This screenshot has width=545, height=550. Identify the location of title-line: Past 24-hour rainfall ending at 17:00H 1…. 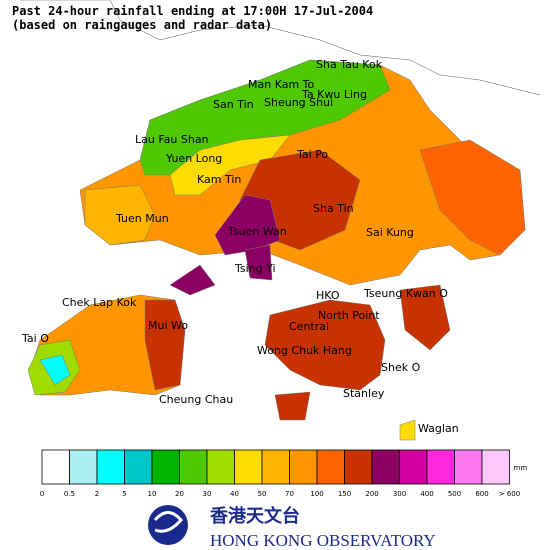
(192, 11).